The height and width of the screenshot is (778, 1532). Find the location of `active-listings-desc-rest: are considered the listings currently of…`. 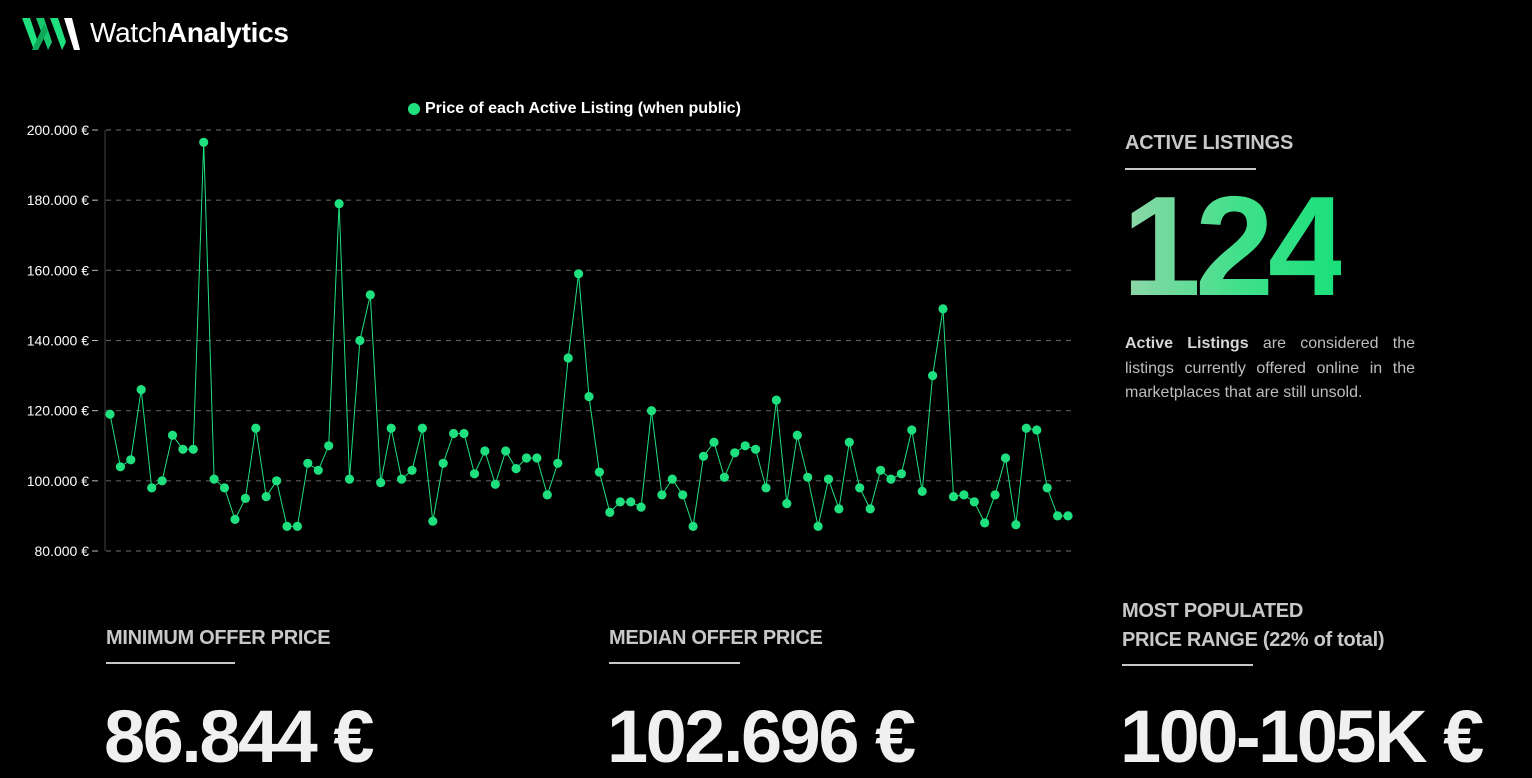

active-listings-desc-rest: are considered the listings currently of… is located at coordinates (1270, 368).